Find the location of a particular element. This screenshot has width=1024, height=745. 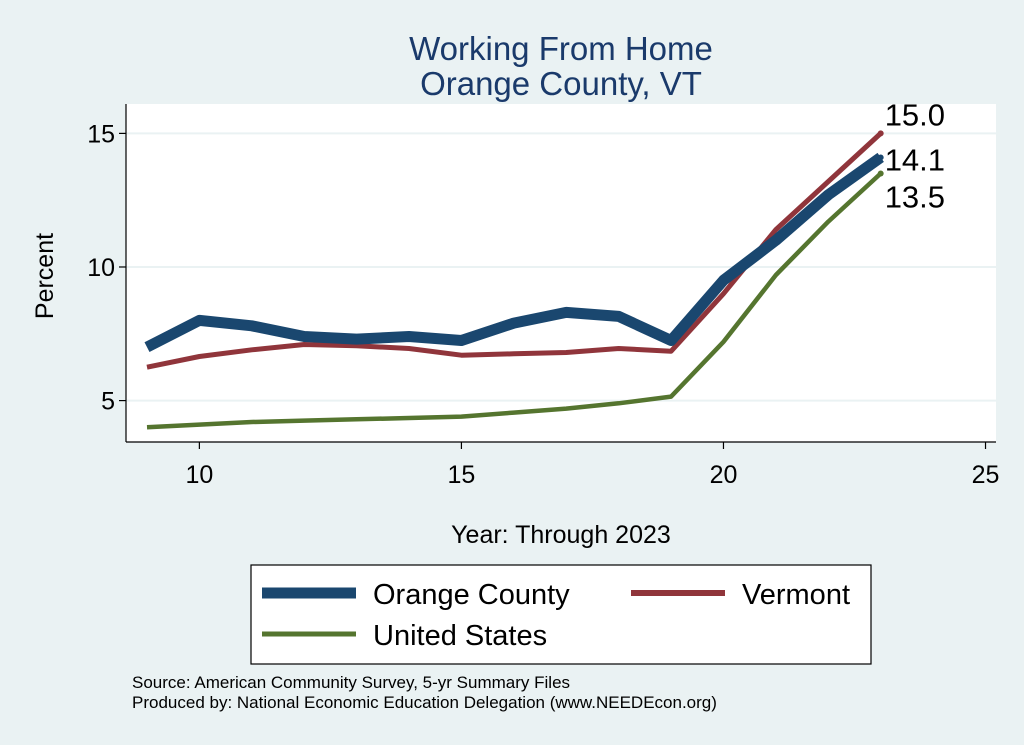

x-ticks: 10 15 20 25 is located at coordinates (592, 465).